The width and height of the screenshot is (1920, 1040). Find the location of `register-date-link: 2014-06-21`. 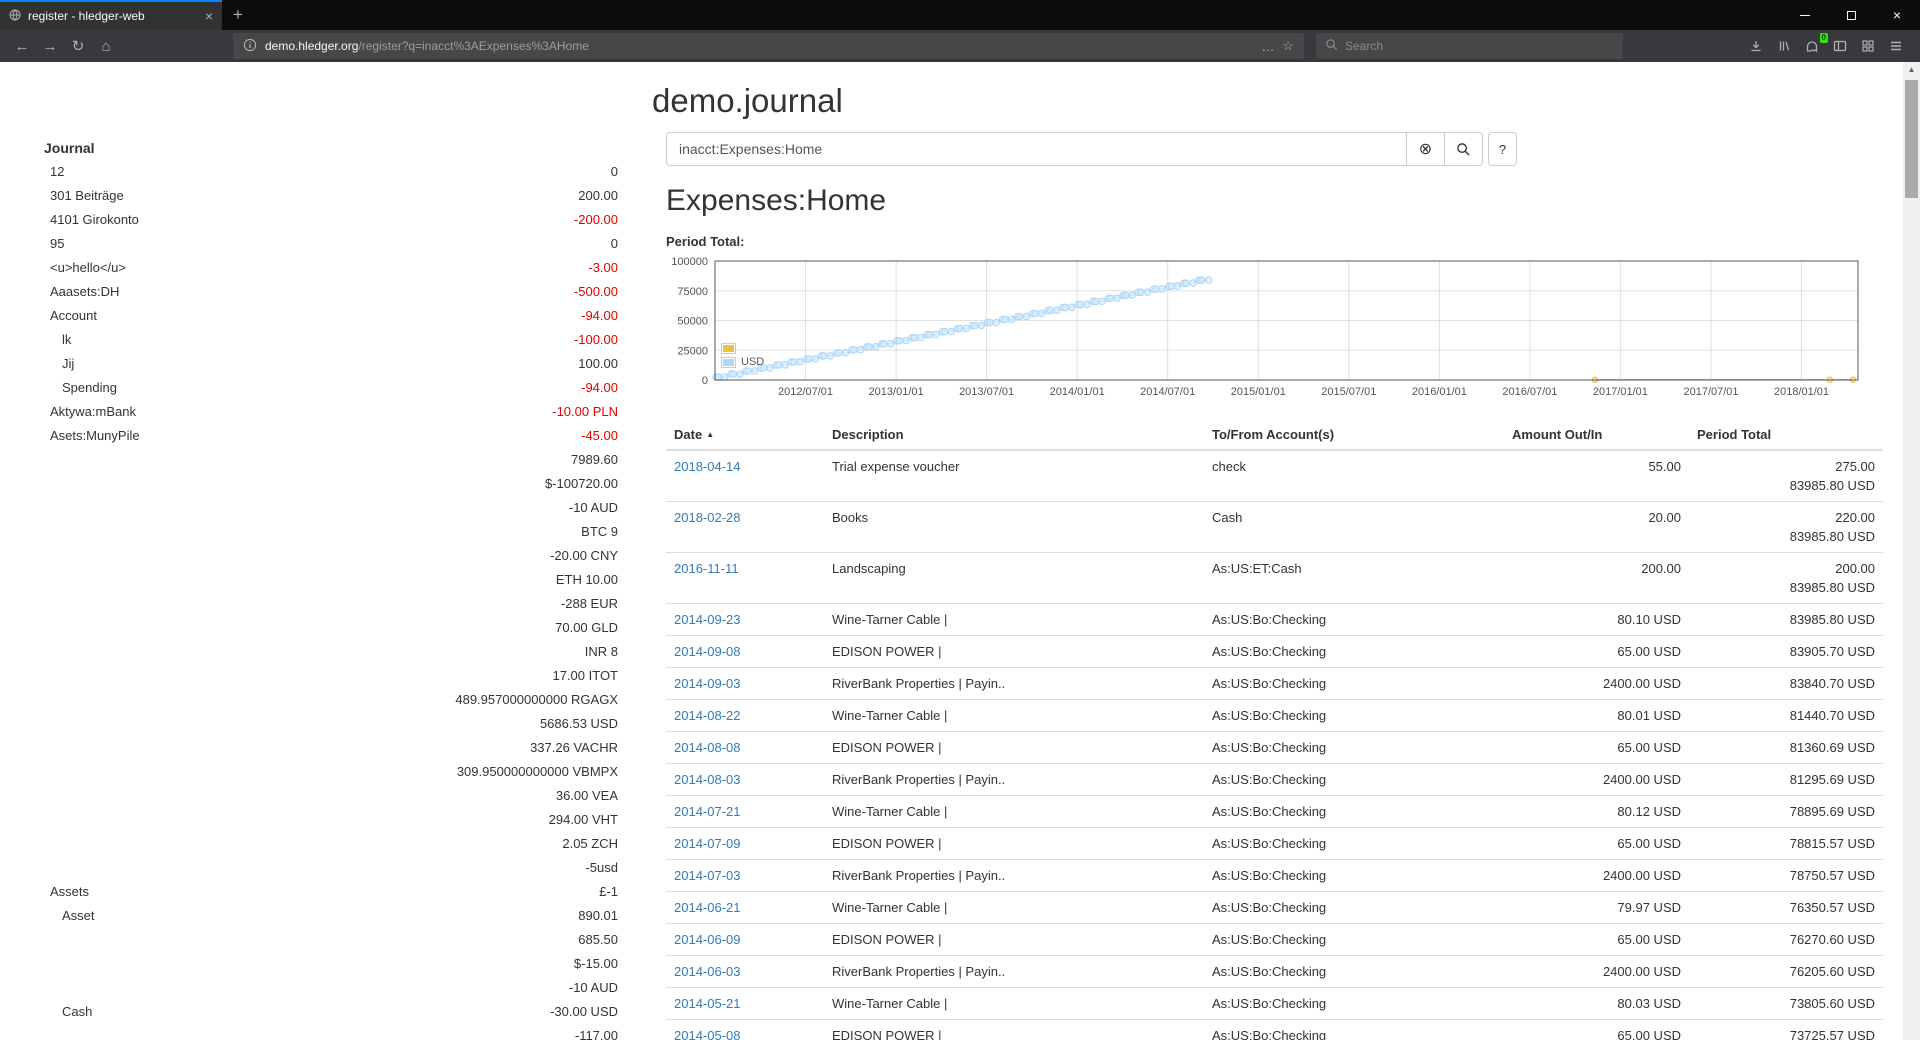

register-date-link: 2014-06-21 is located at coordinates (707, 907).